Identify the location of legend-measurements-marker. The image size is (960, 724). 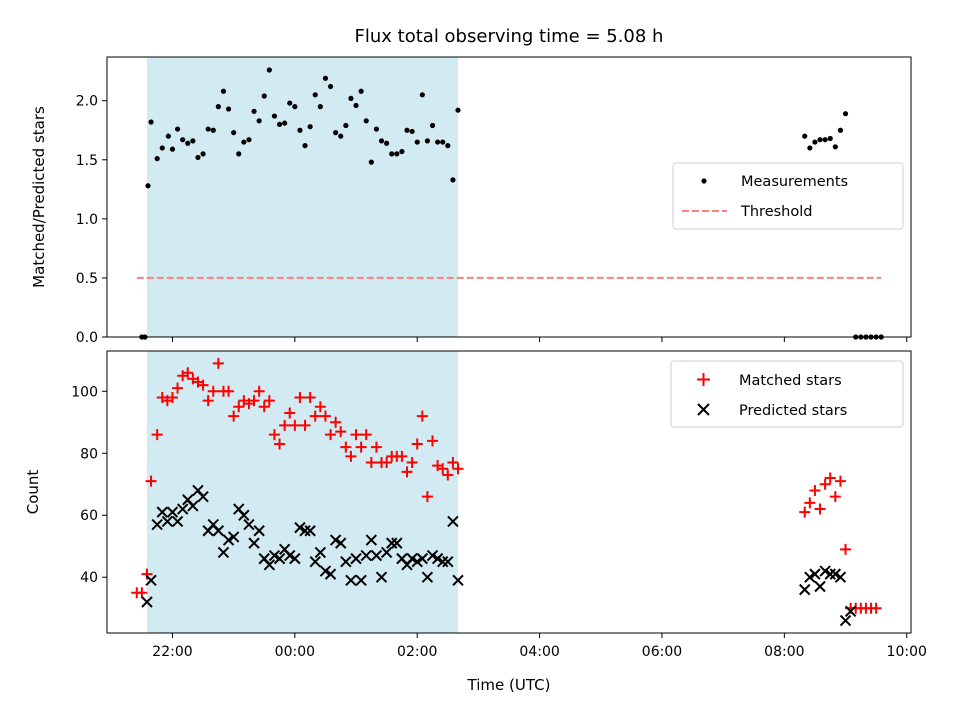
(704, 181).